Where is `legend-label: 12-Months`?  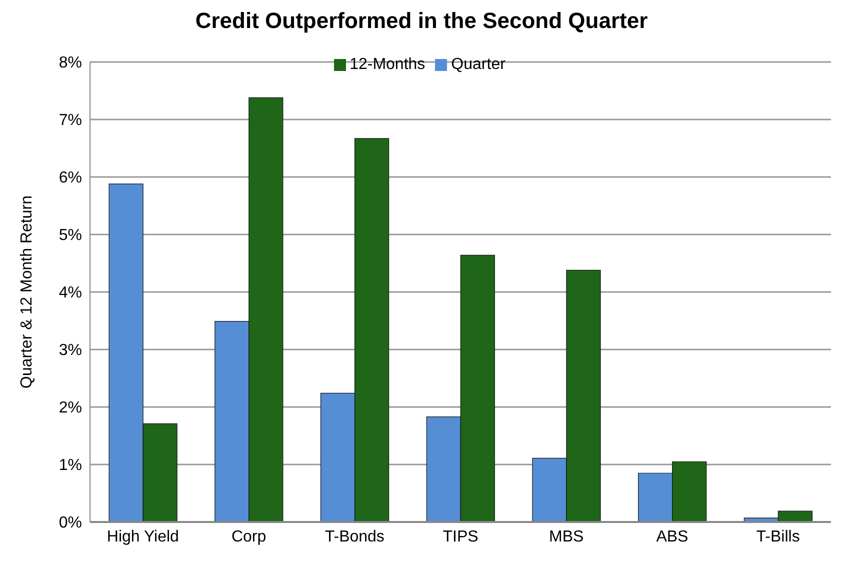
legend-label: 12-Months is located at coordinates (388, 64).